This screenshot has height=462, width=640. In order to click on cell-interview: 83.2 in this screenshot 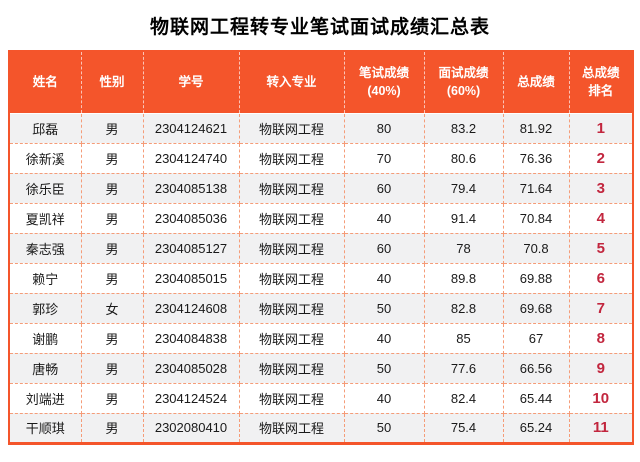, I will do `click(463, 128)`.